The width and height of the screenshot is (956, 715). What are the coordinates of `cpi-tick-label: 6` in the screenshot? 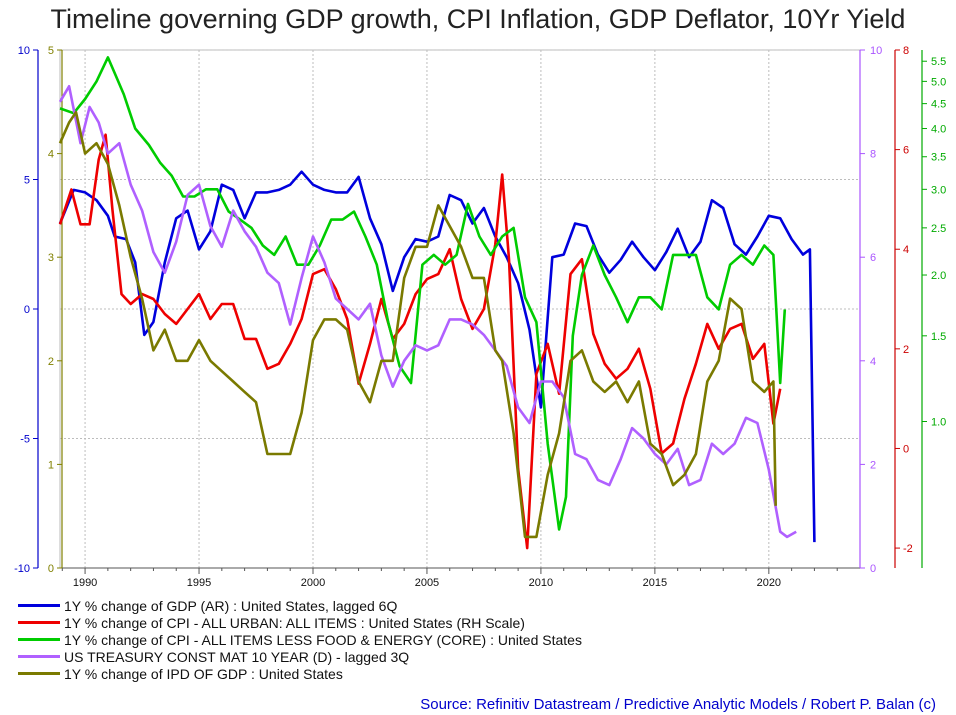 It's located at (906, 151).